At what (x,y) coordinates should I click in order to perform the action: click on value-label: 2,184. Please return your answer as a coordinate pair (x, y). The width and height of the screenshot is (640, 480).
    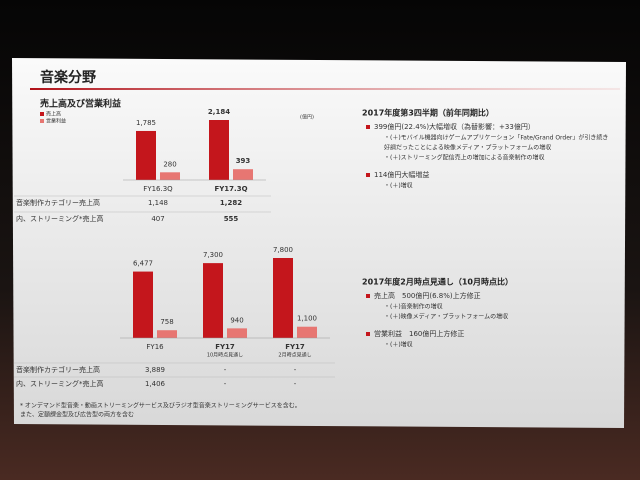
    Looking at the image, I should click on (219, 112).